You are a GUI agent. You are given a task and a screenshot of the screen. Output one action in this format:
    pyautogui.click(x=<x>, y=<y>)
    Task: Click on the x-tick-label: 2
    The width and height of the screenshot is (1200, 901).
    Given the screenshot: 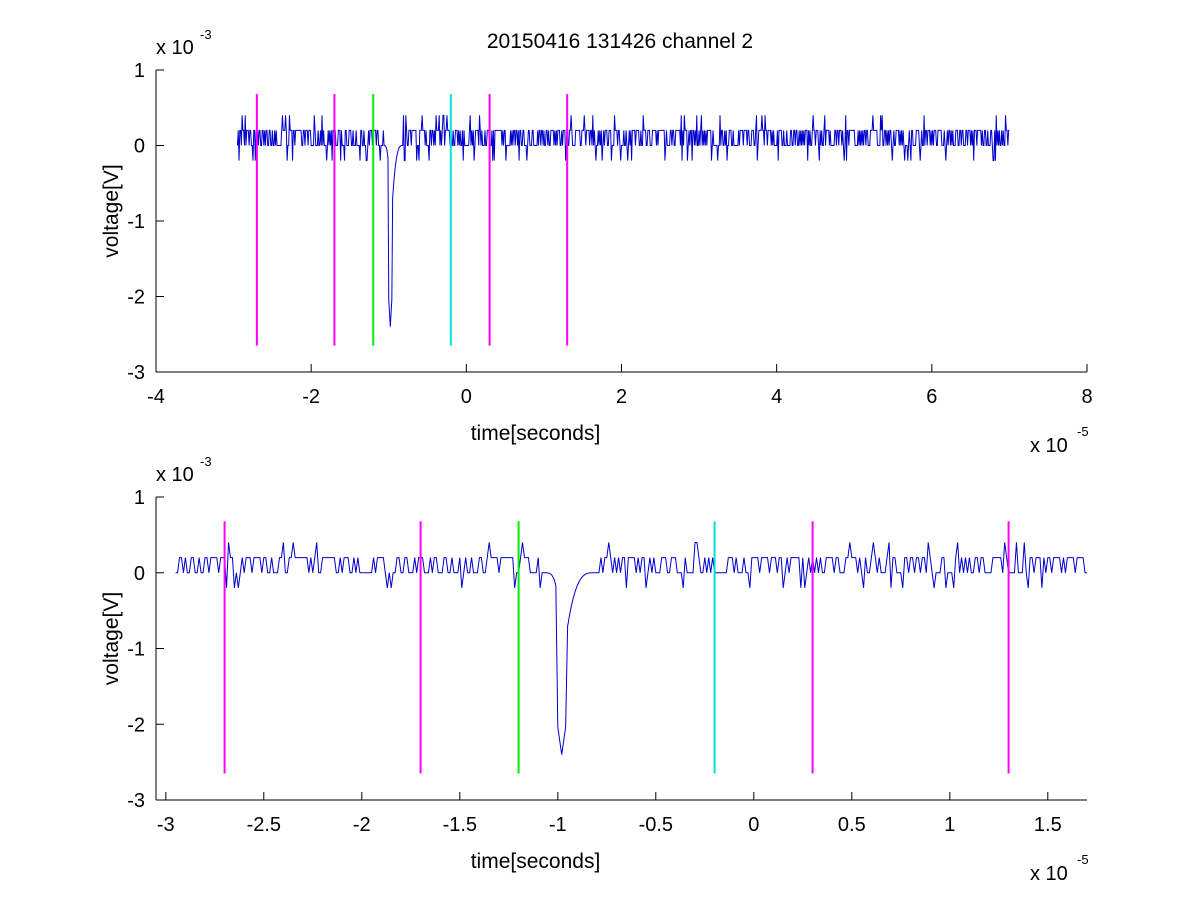 What is the action you would take?
    pyautogui.click(x=621, y=397)
    